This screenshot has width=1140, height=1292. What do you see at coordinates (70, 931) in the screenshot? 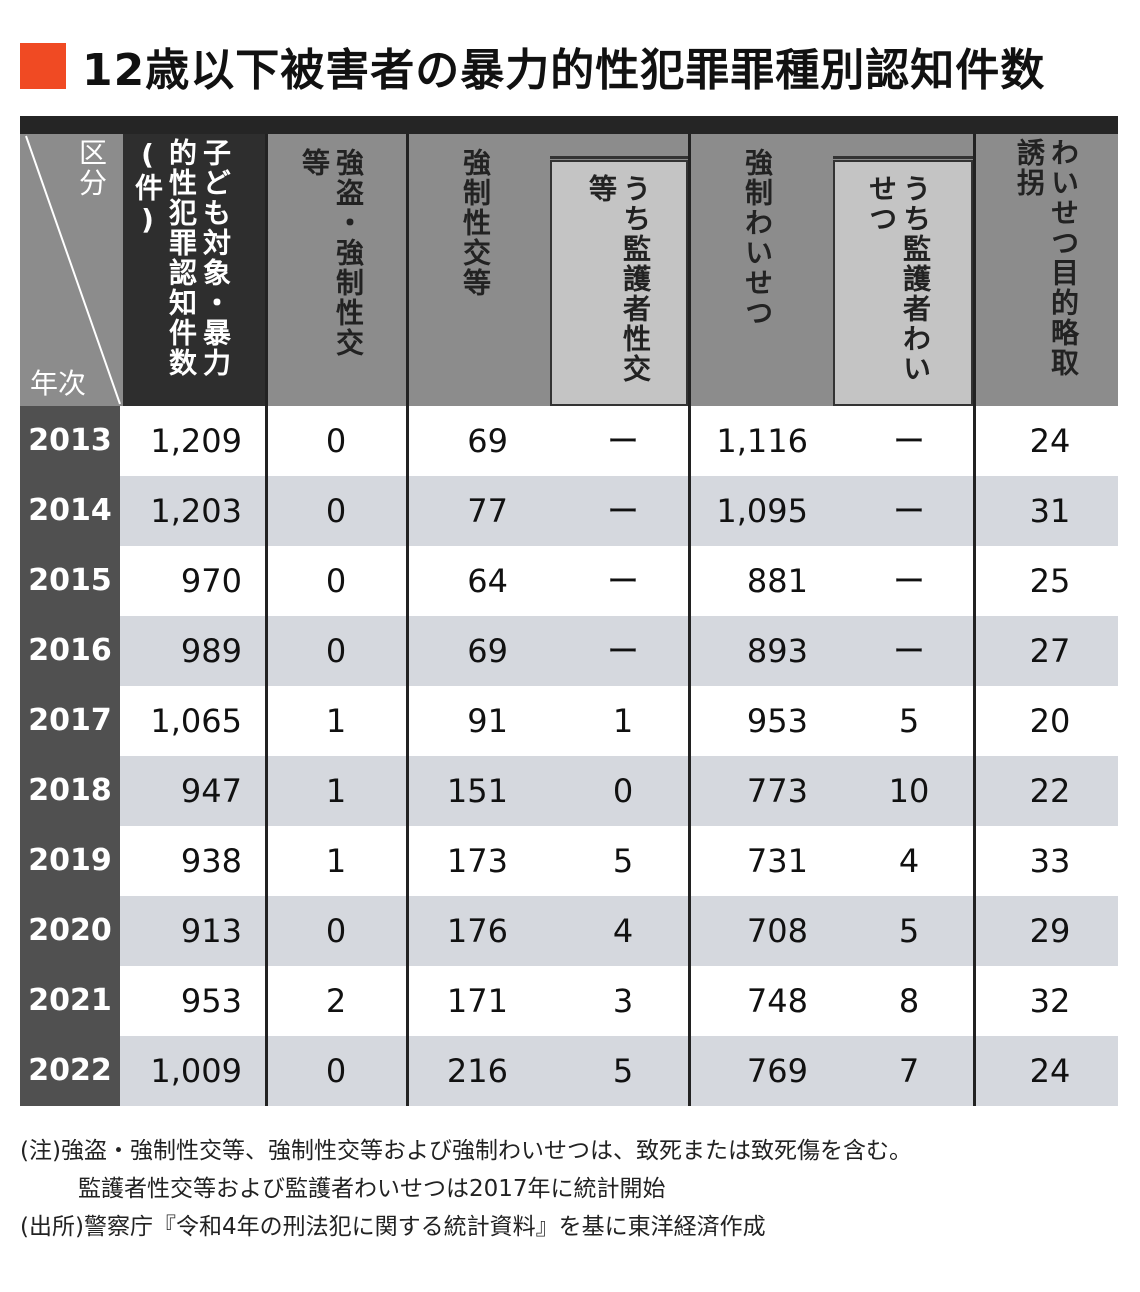
I see `cell-year: 2020` at bounding box center [70, 931].